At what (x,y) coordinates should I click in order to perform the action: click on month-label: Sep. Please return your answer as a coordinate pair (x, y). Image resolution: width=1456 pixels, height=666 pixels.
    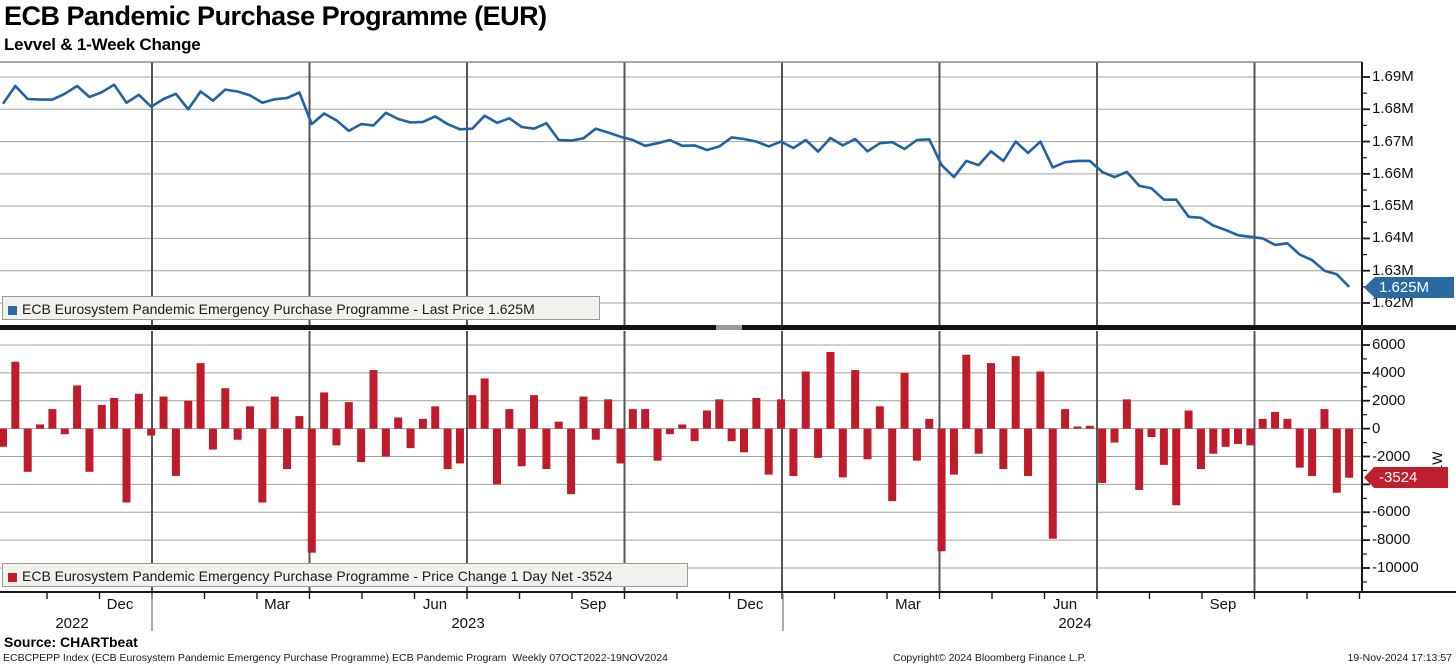
    Looking at the image, I should click on (593, 604).